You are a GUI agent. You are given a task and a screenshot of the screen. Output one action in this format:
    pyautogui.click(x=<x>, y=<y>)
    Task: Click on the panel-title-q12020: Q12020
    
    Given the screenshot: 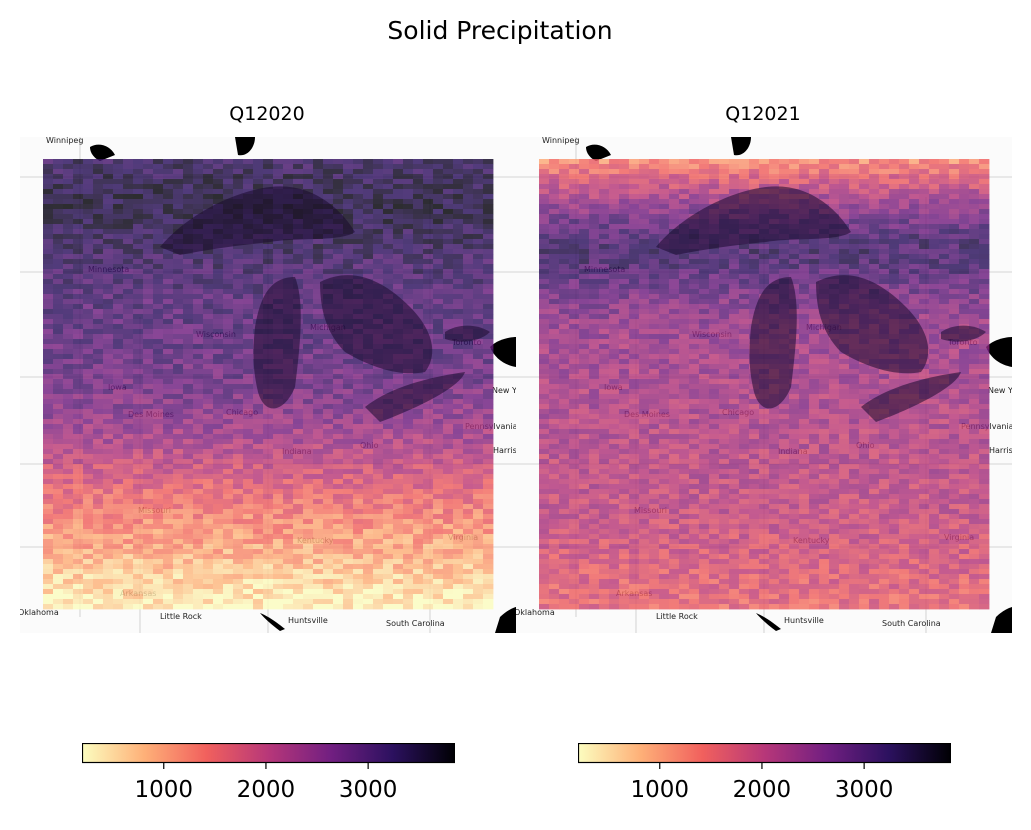 What is the action you would take?
    pyautogui.click(x=267, y=114)
    